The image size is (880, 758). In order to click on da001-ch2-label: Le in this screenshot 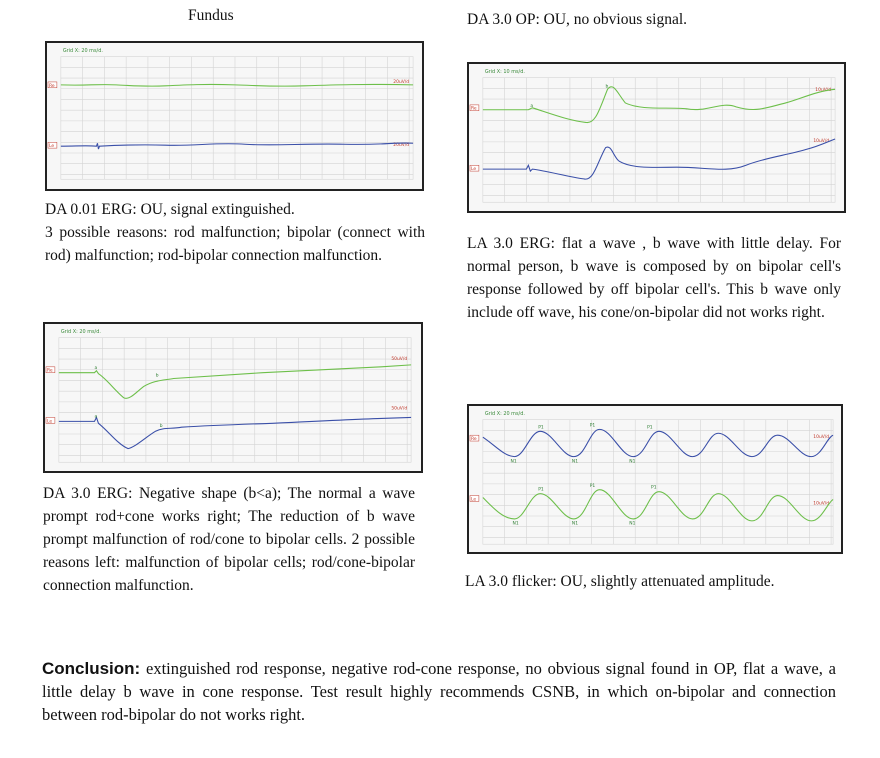, I will do `click(51, 146)`.